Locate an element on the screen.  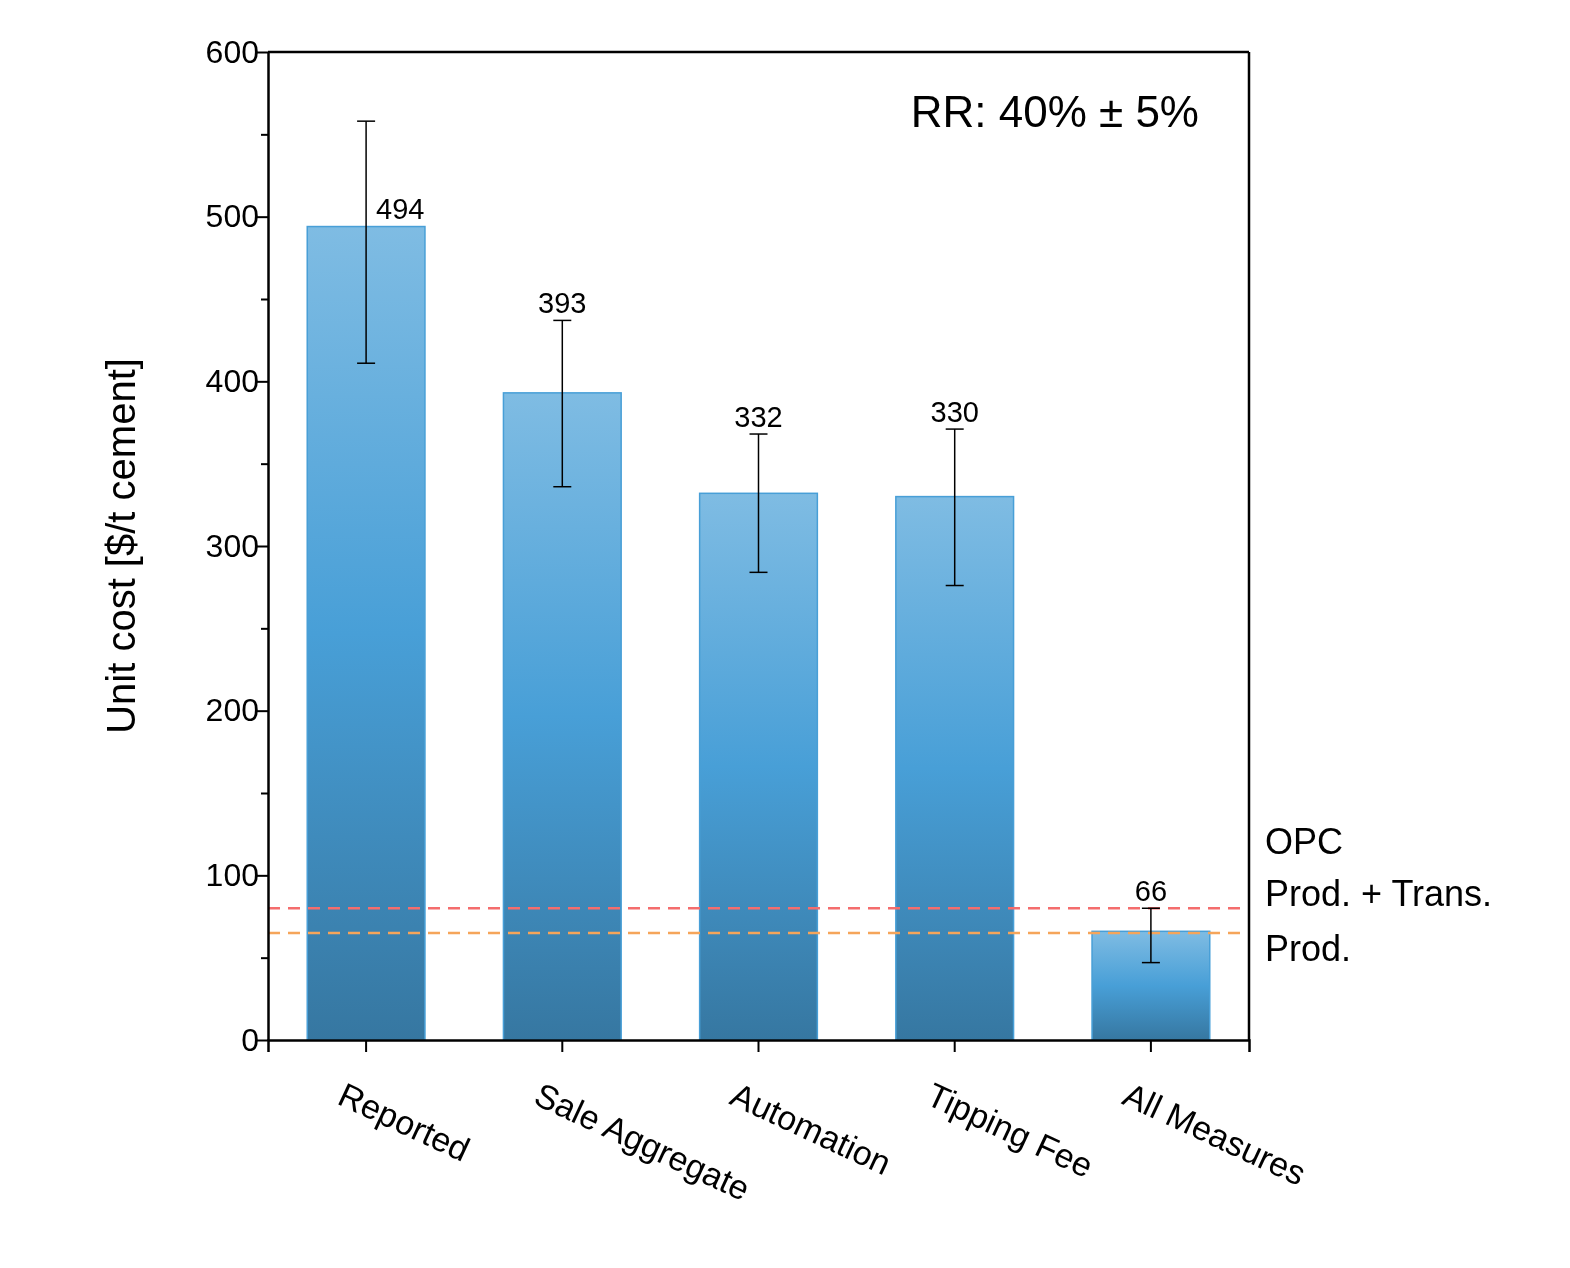
ref-line-label: Prod. is located at coordinates (1308, 948).